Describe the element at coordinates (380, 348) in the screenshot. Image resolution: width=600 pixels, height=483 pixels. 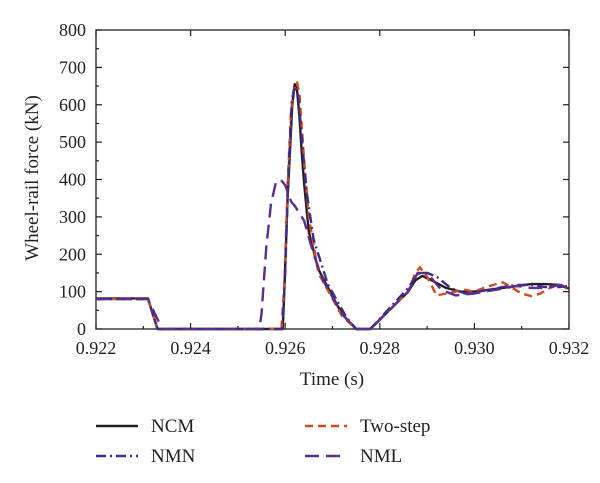
I see `x-tick-label: 0.928` at that location.